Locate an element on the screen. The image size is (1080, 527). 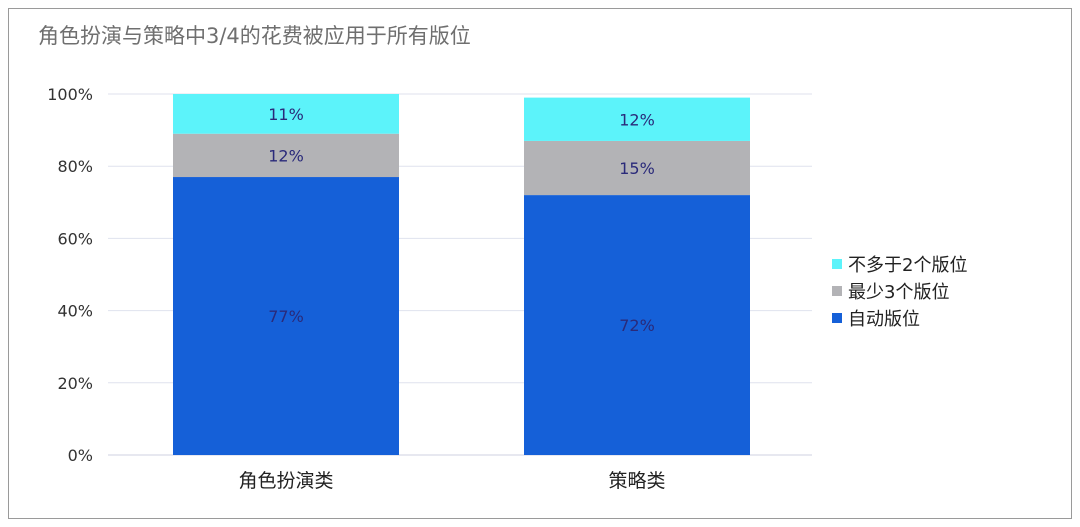
y-tick-label-3: 60% is located at coordinates (75, 238).